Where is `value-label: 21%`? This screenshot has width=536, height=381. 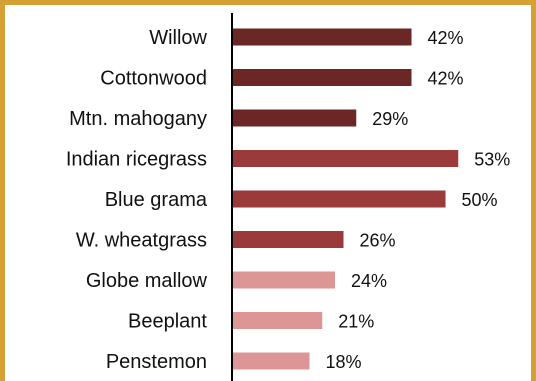
value-label: 21% is located at coordinates (356, 322).